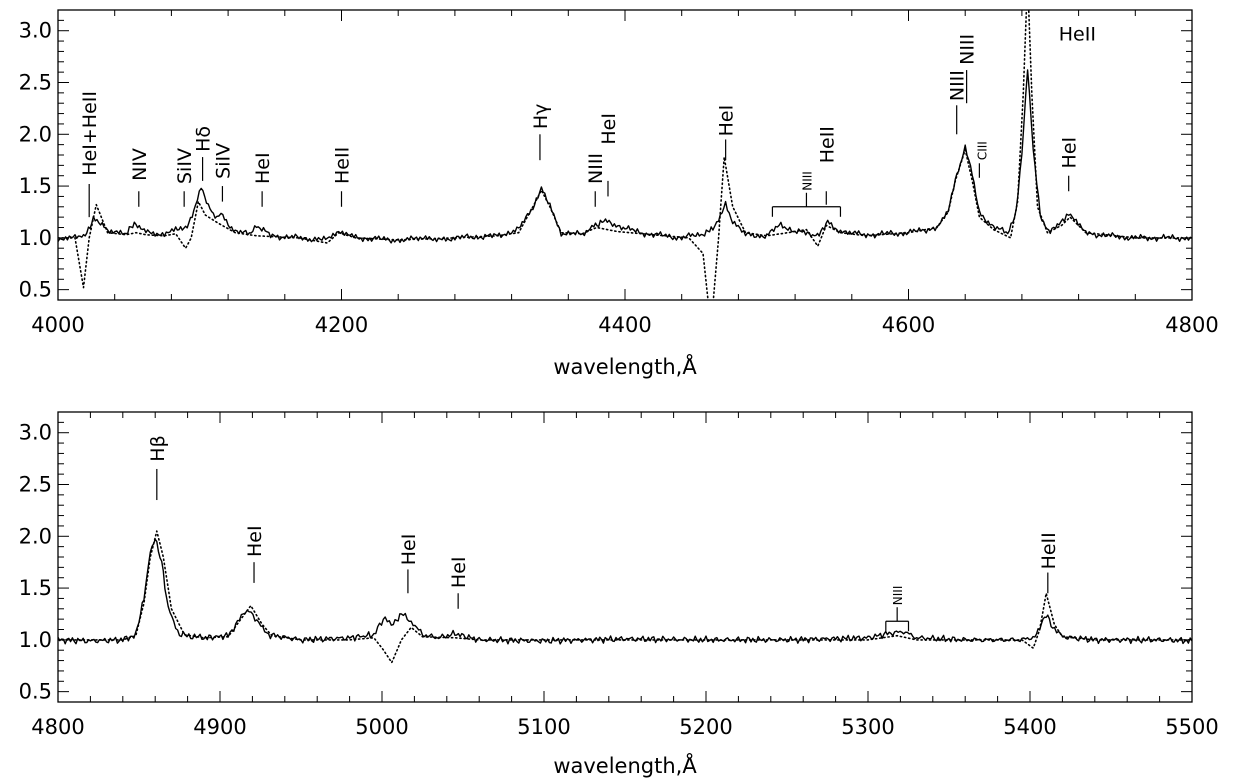 The height and width of the screenshot is (781, 1234). Describe the element at coordinates (341, 325) in the screenshot. I see `x-tick-label: 4200` at that location.